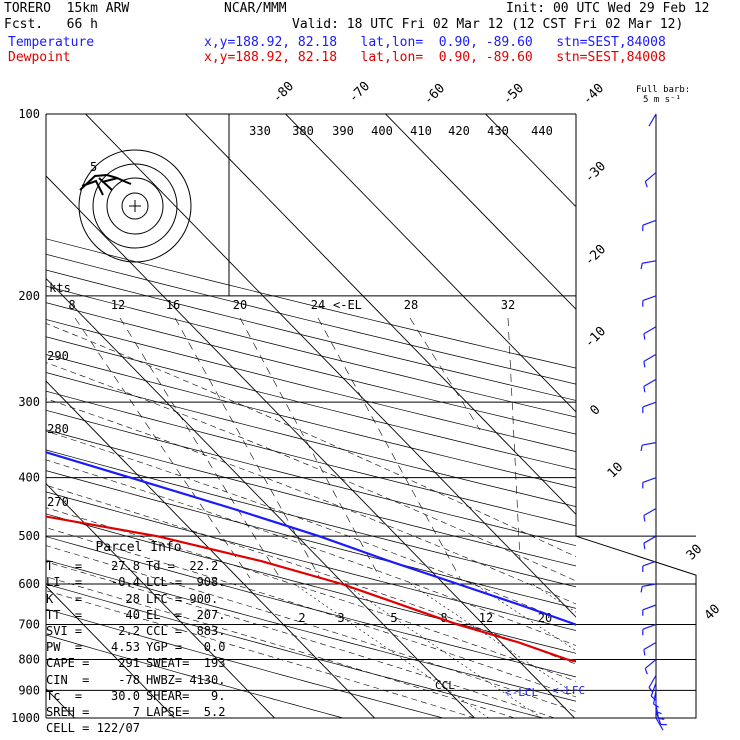 The height and width of the screenshot is (740, 740). Describe the element at coordinates (29, 296) in the screenshot. I see `pressure-label: 200` at that location.